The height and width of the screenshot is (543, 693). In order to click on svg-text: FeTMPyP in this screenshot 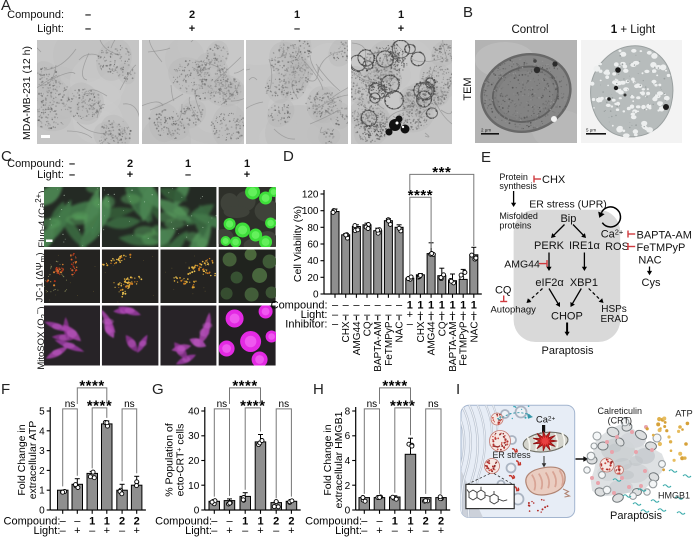, I will do `click(389, 343)`.